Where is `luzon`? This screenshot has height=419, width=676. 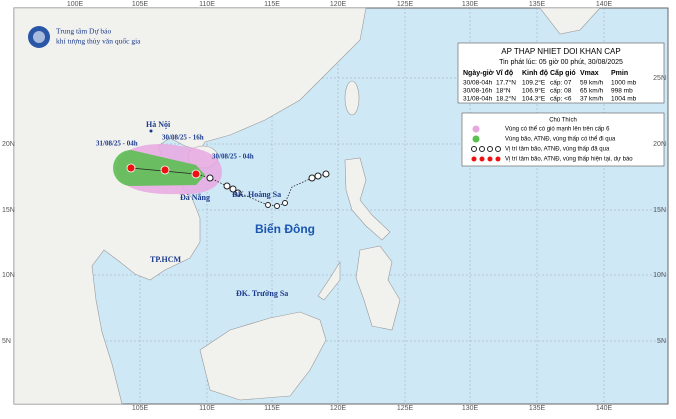 luzon is located at coordinates (367, 199).